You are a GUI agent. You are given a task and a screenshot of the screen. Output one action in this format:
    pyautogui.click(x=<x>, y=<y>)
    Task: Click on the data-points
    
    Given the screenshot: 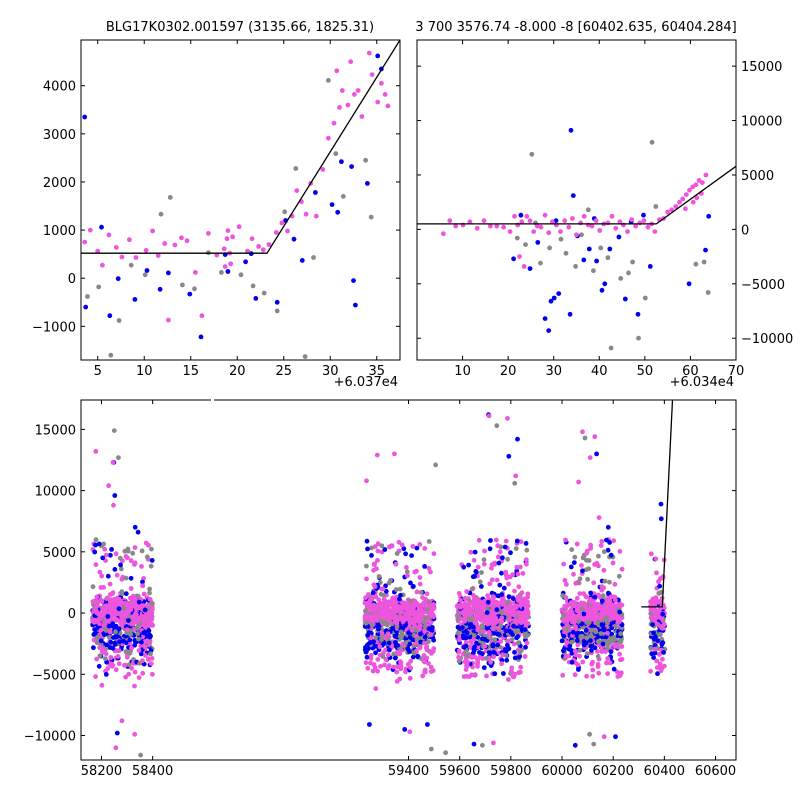 What is the action you would take?
    pyautogui.click(x=576, y=239)
    